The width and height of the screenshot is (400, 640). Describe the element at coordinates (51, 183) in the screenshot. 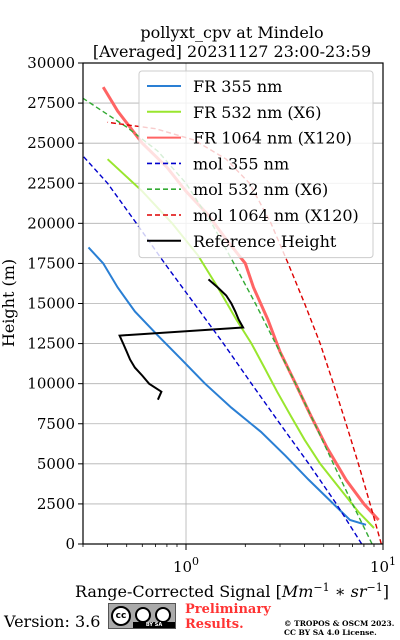

I see `y-tick-label: 22500` at that location.